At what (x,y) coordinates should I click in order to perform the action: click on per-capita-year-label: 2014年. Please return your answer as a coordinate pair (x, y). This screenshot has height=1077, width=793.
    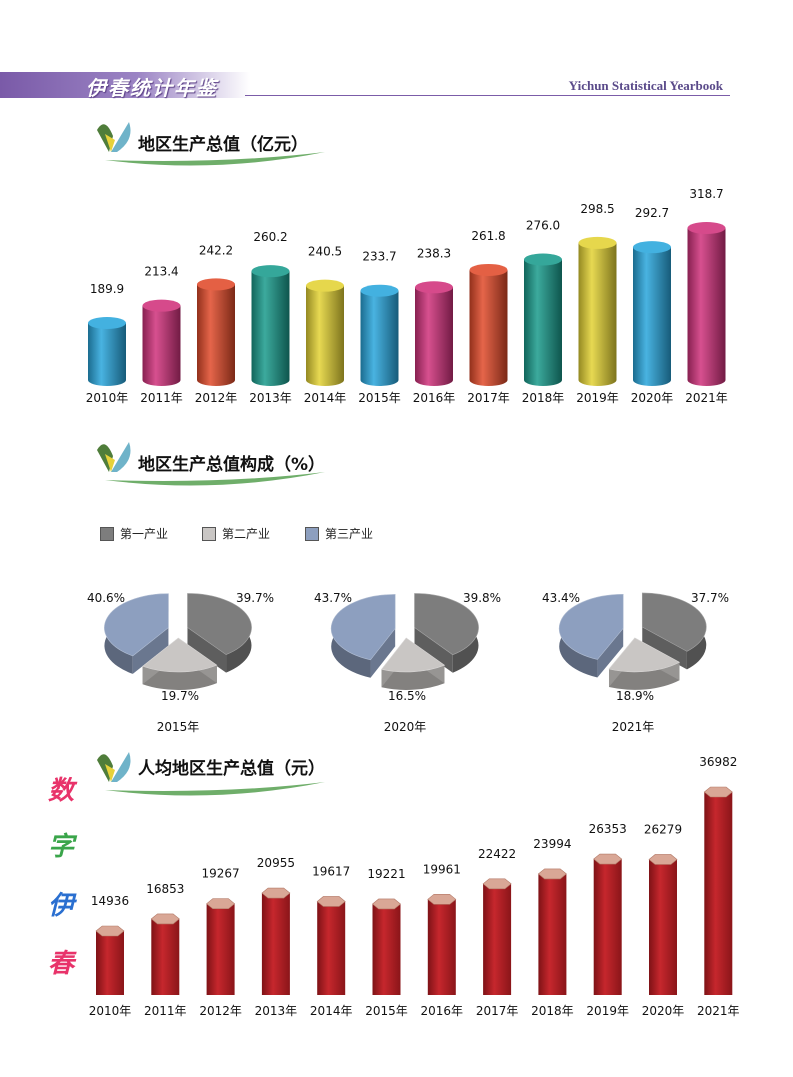
    Looking at the image, I should click on (331, 1011).